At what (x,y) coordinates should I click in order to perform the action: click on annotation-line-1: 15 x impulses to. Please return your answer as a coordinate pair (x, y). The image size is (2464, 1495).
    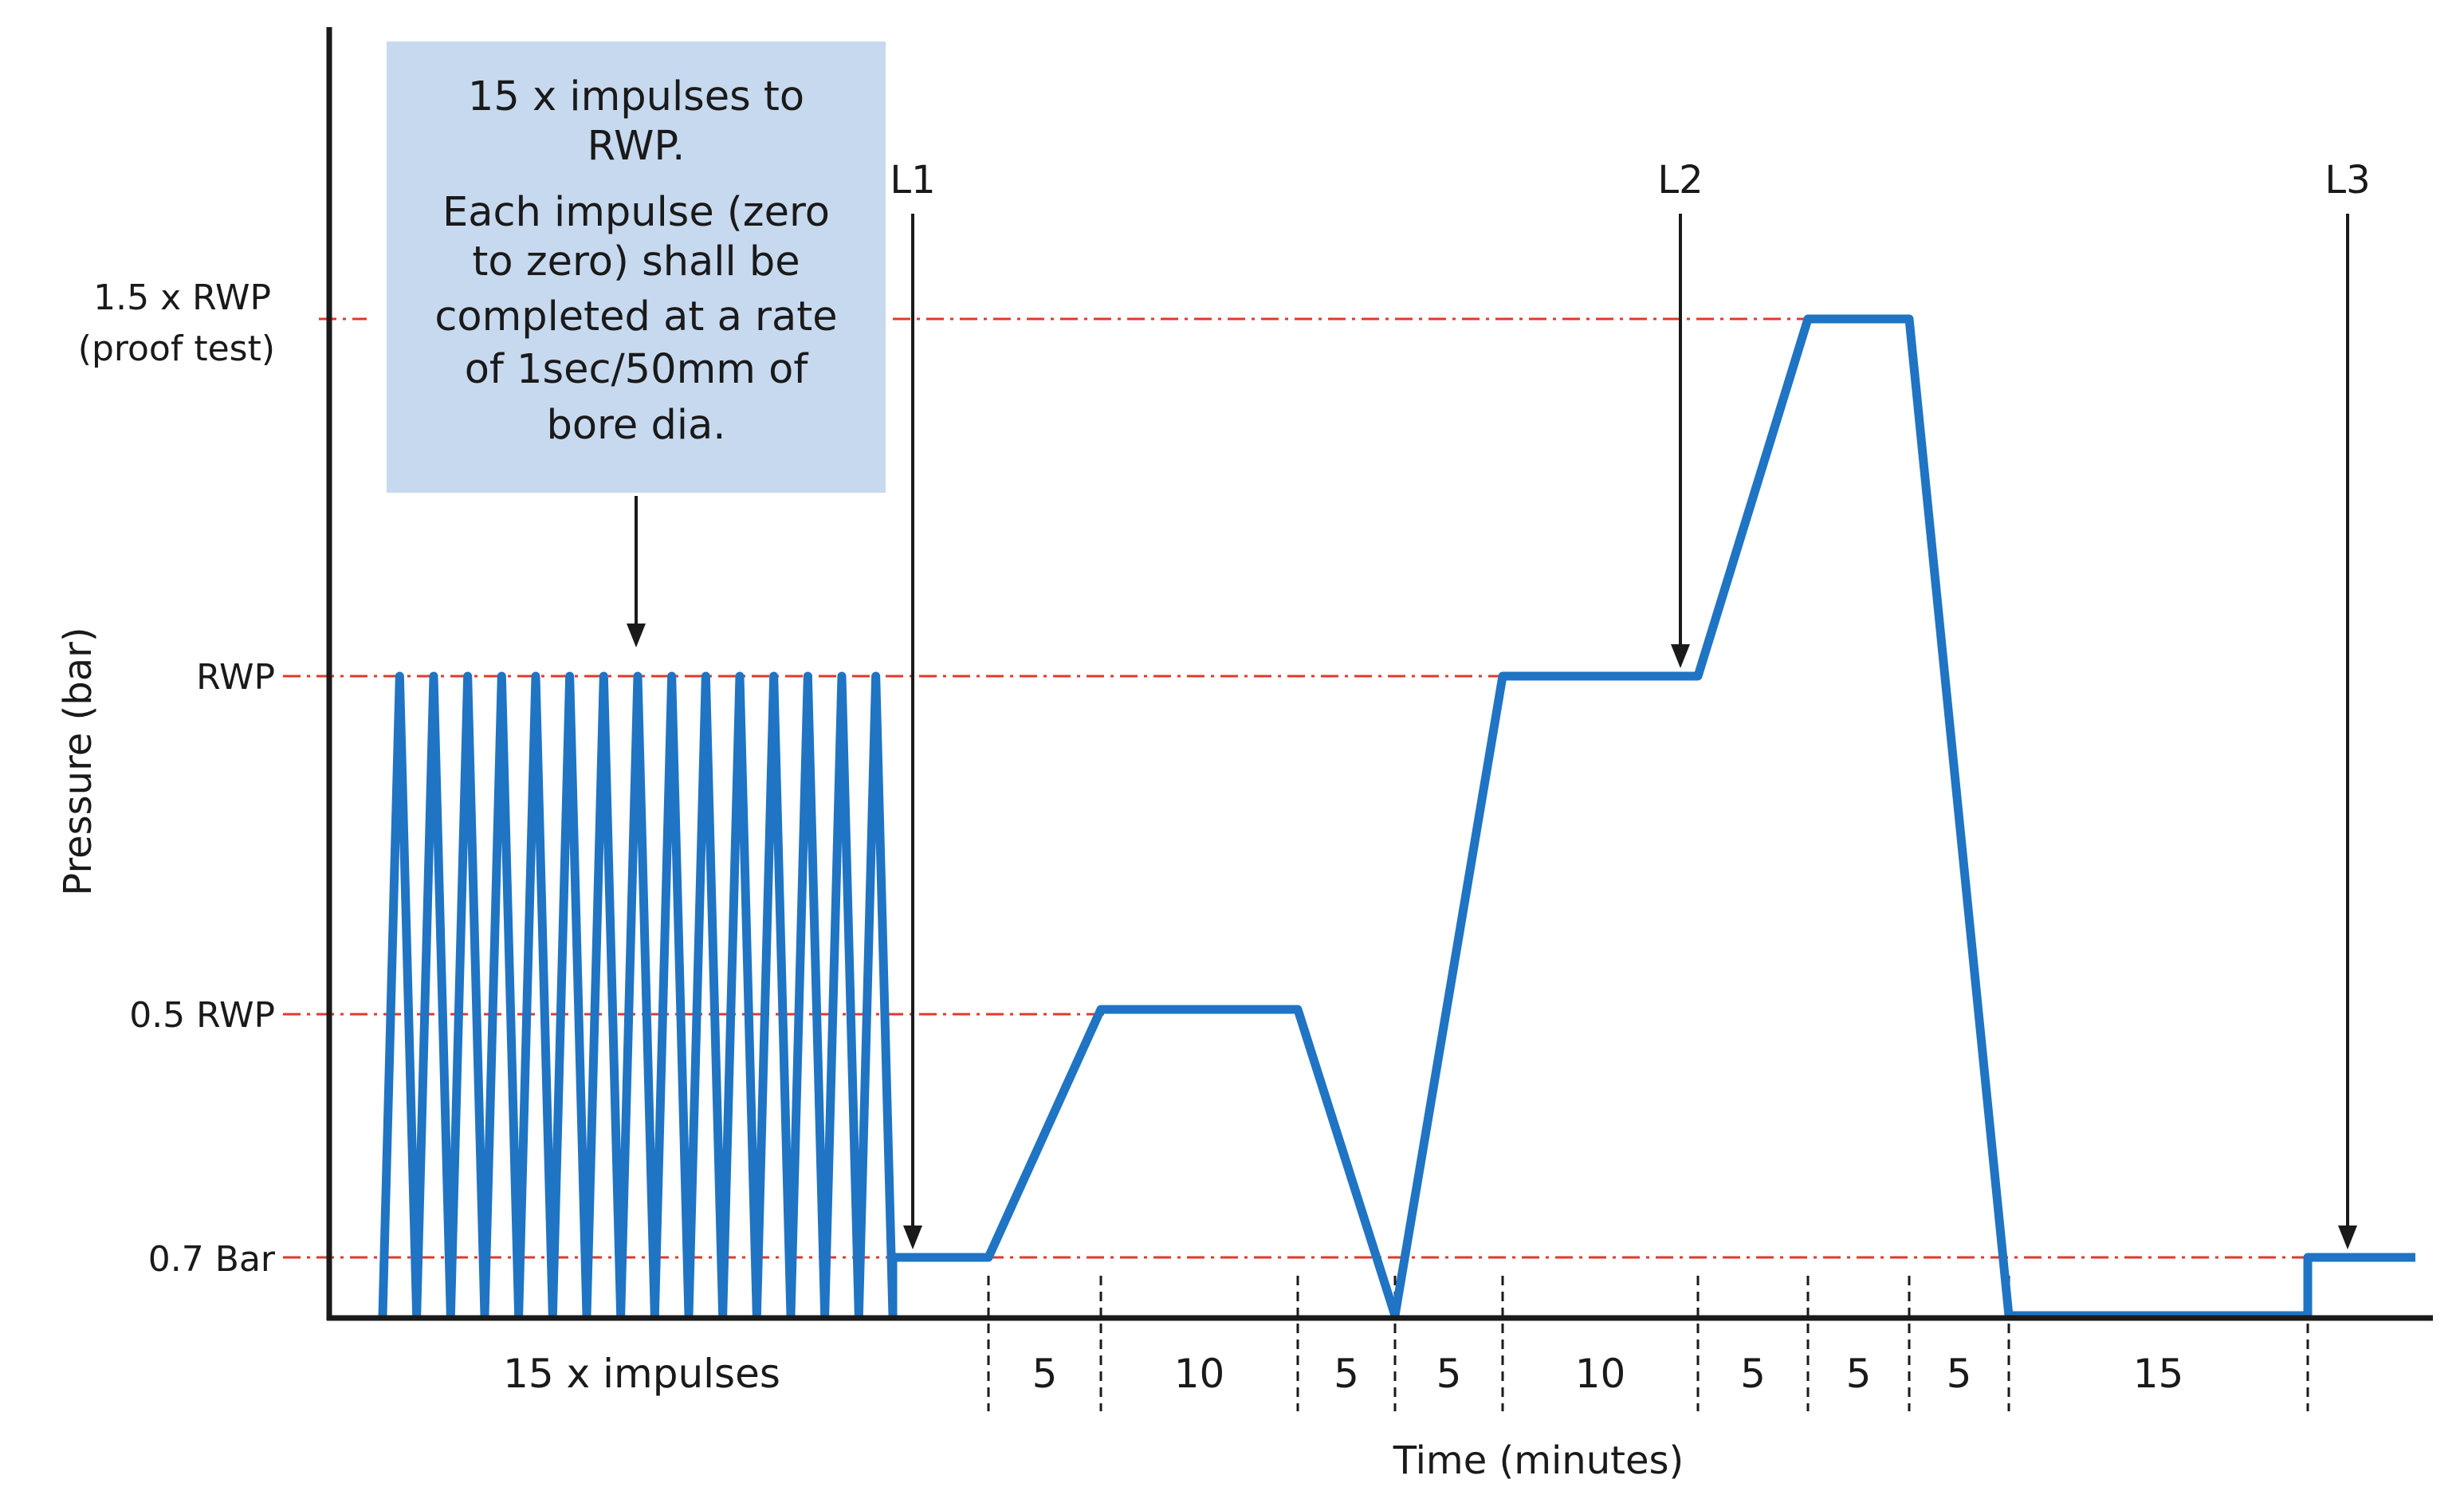
    Looking at the image, I should click on (636, 96).